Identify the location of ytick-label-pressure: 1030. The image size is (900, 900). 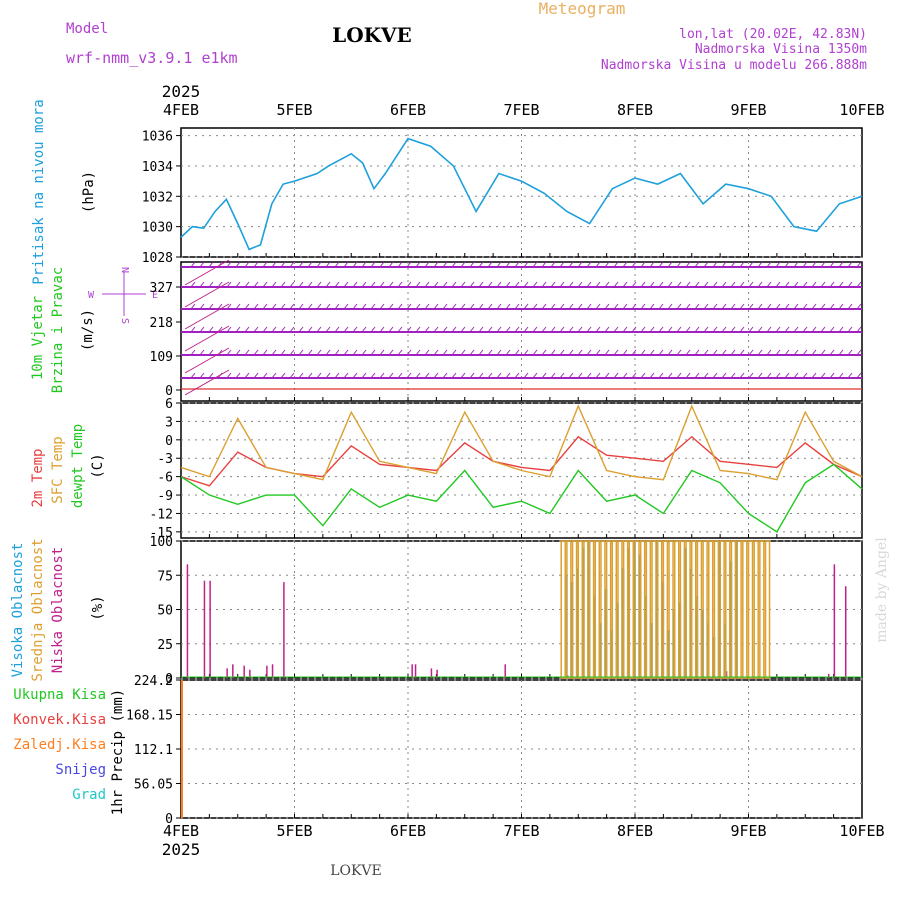
(157, 228).